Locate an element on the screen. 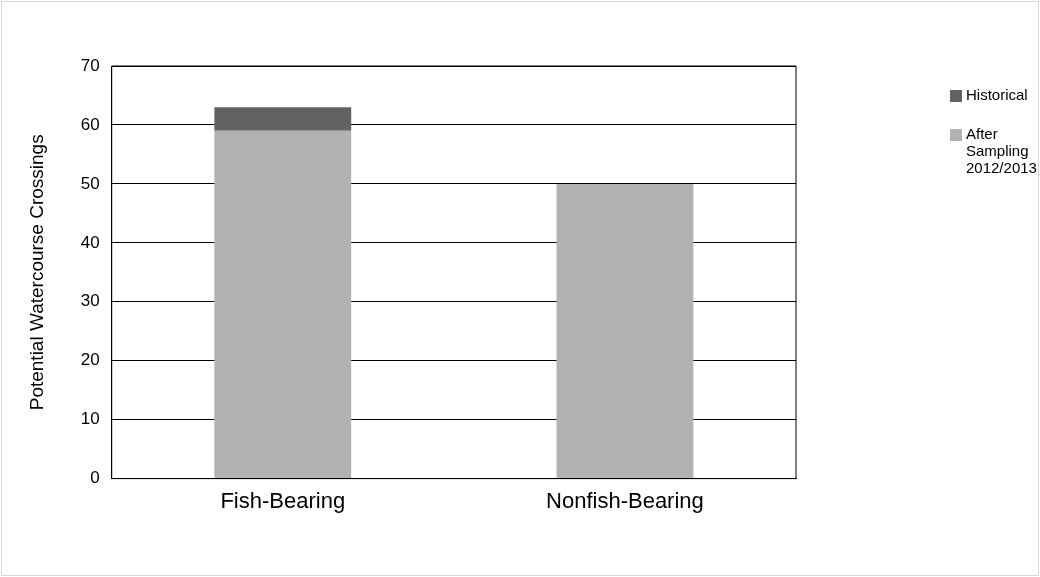  y-tick-label: 10 is located at coordinates (90, 419).